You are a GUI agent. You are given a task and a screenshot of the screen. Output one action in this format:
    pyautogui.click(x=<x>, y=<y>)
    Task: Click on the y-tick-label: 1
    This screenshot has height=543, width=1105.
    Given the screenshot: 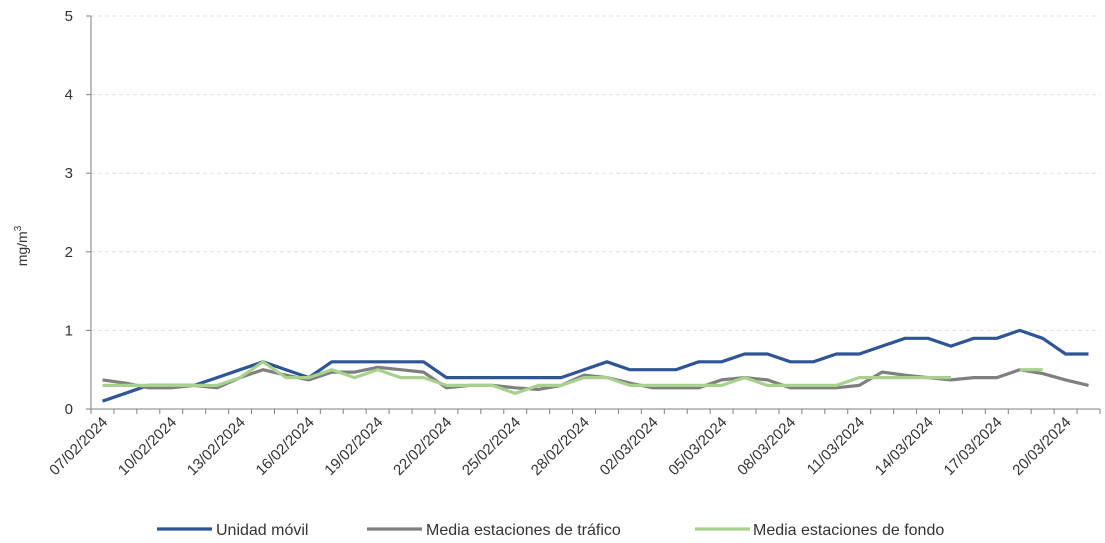 What is the action you would take?
    pyautogui.click(x=69, y=330)
    